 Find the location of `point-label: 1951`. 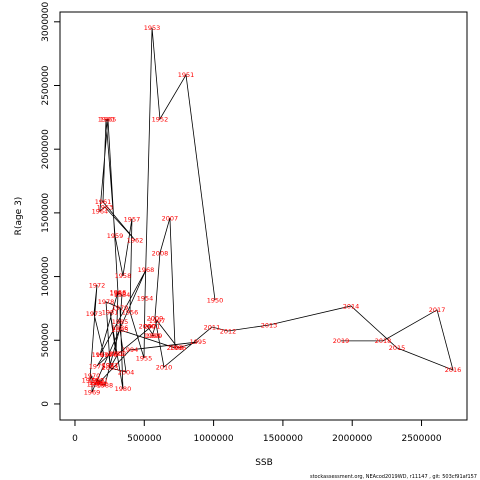

point-label: 1951 is located at coordinates (186, 75).